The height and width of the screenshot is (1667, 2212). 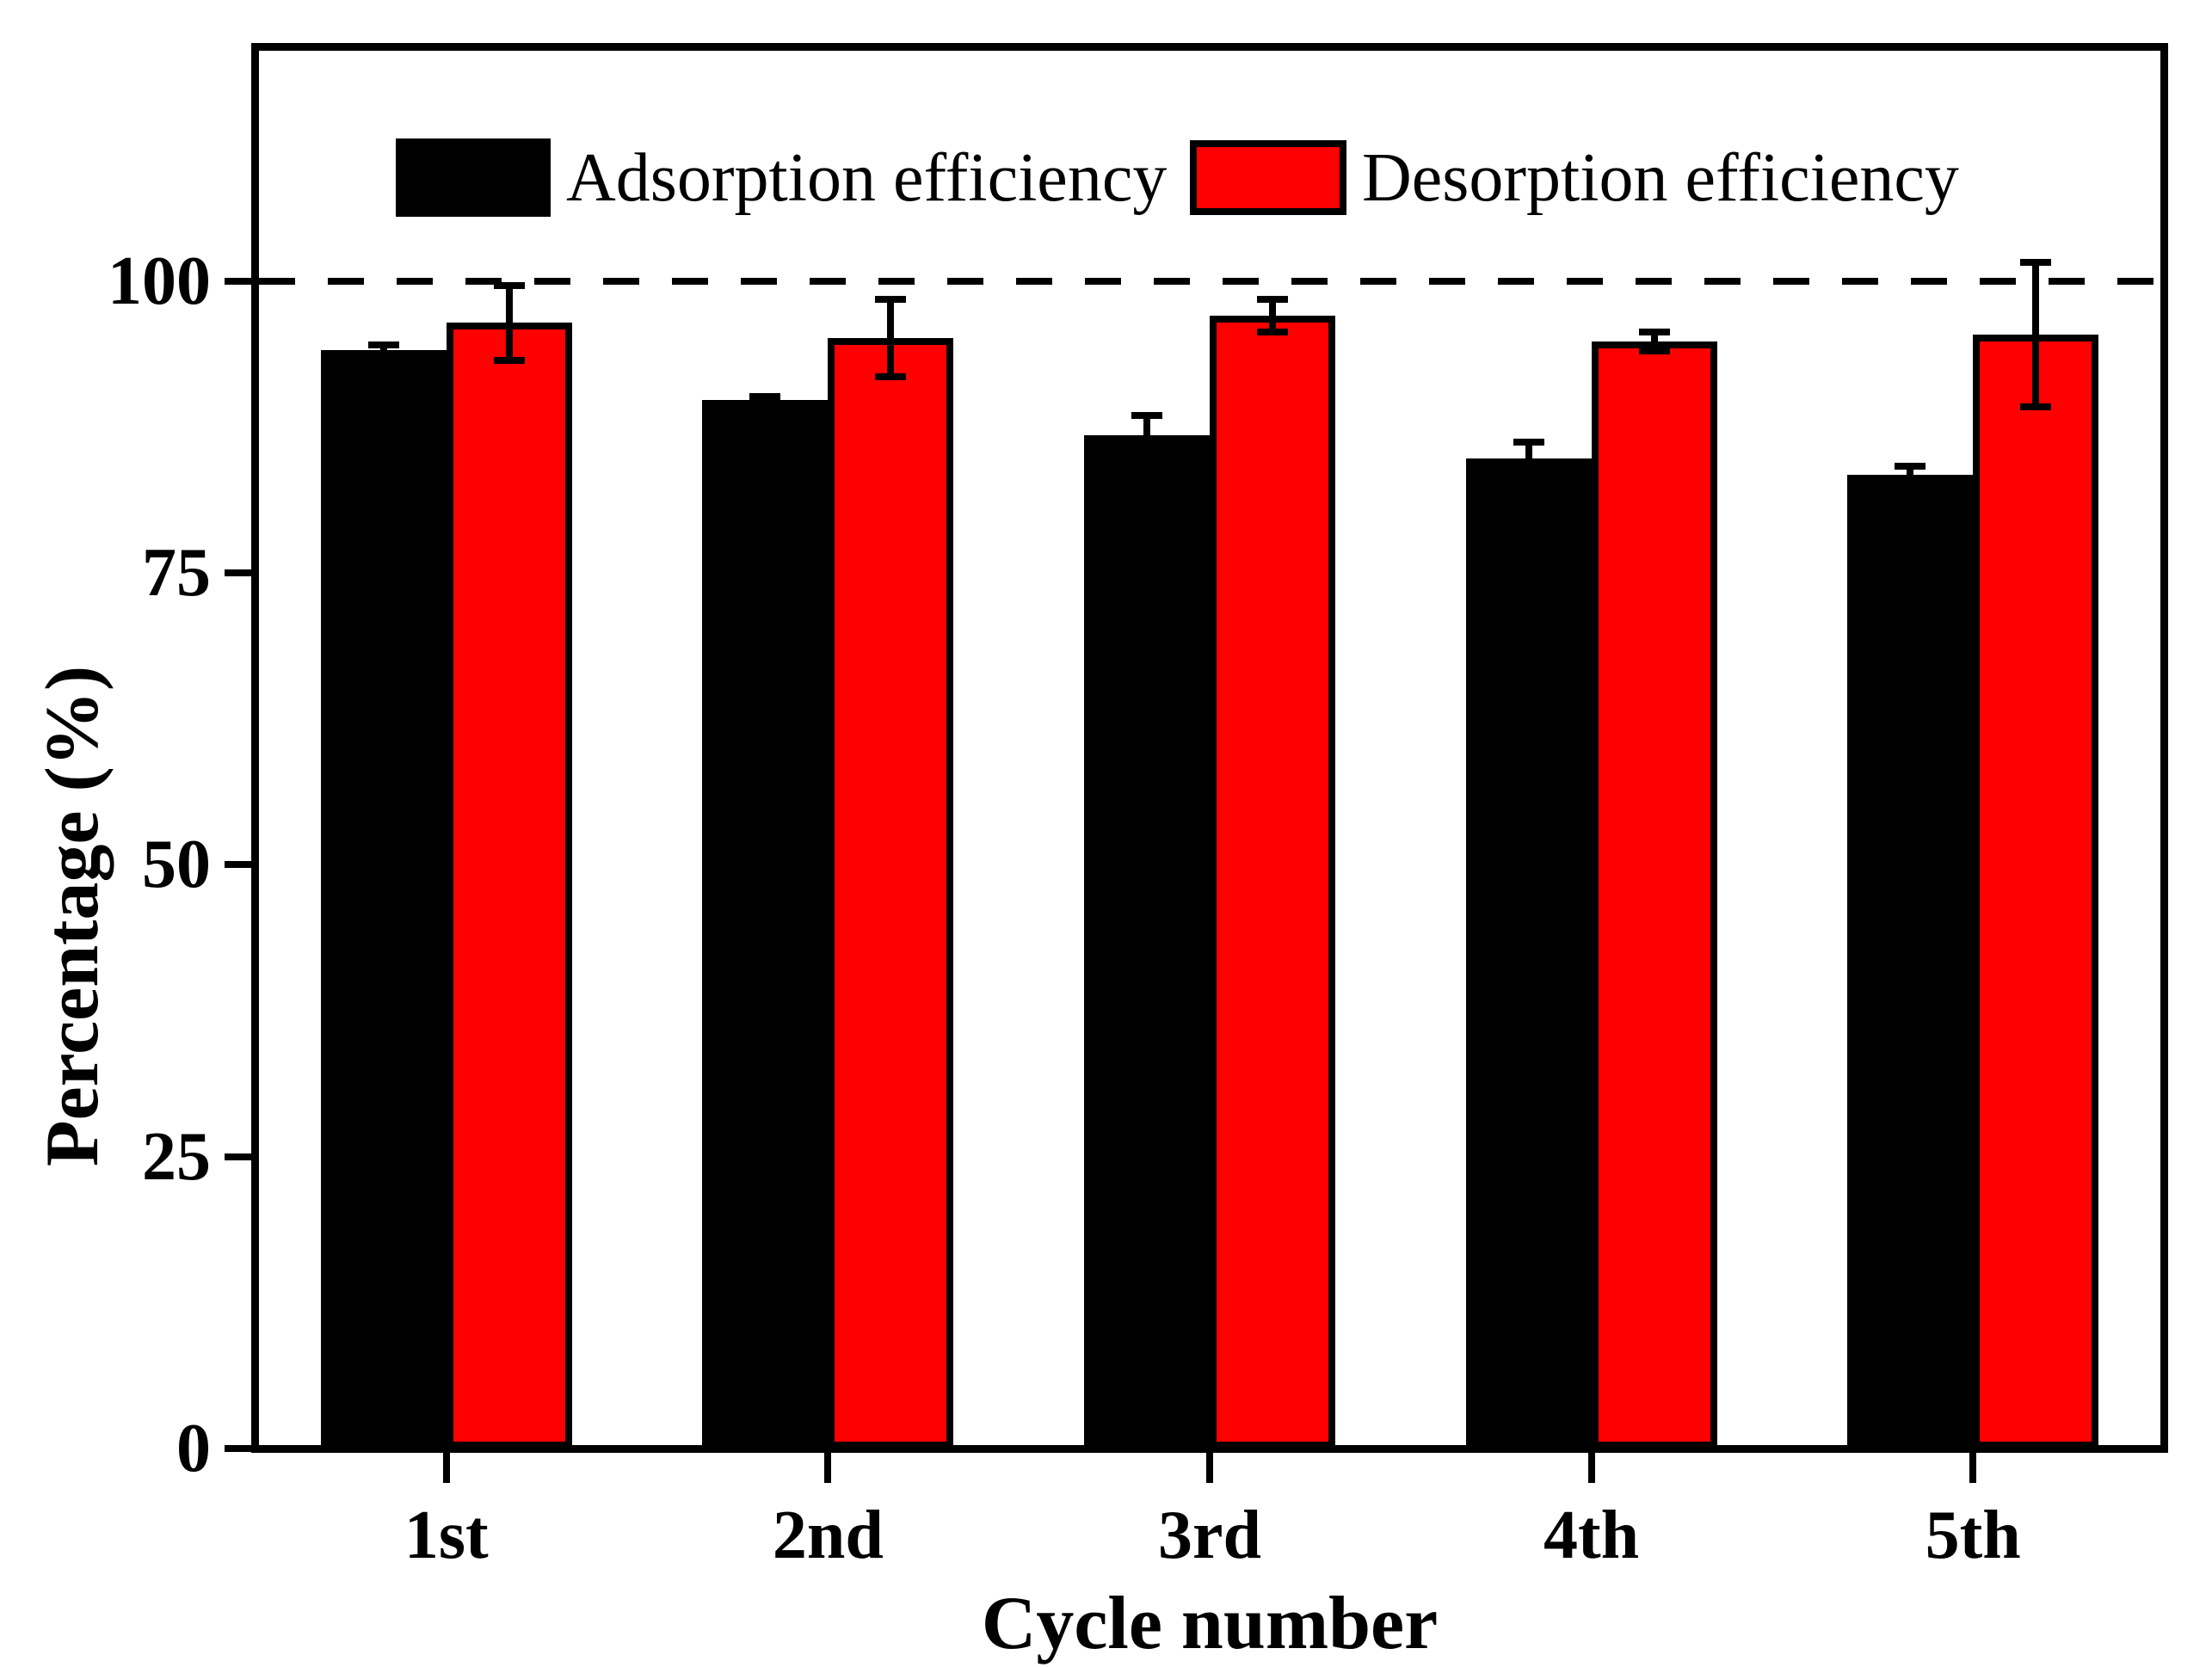 I want to click on x-tick-label: 2nd, so click(x=828, y=1535).